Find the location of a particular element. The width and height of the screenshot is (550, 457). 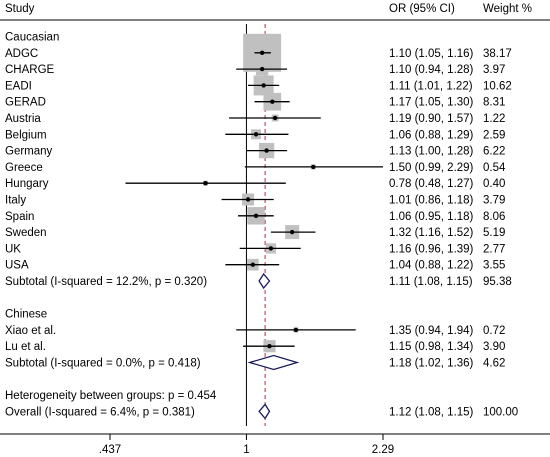

x-axis-ticks: .437 1 2.29 is located at coordinates (246, 445).